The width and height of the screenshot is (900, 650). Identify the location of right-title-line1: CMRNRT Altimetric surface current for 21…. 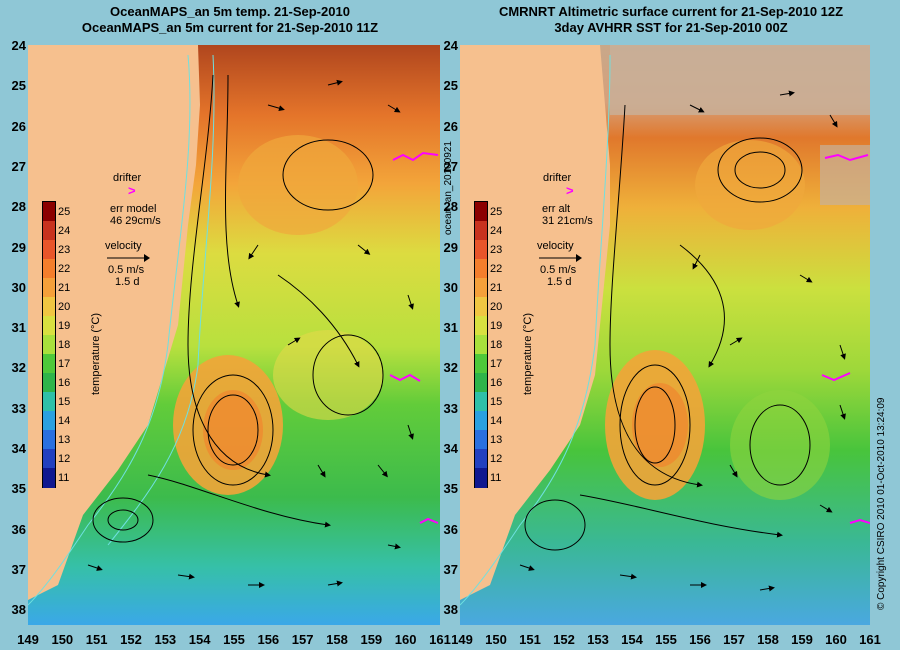
(671, 11).